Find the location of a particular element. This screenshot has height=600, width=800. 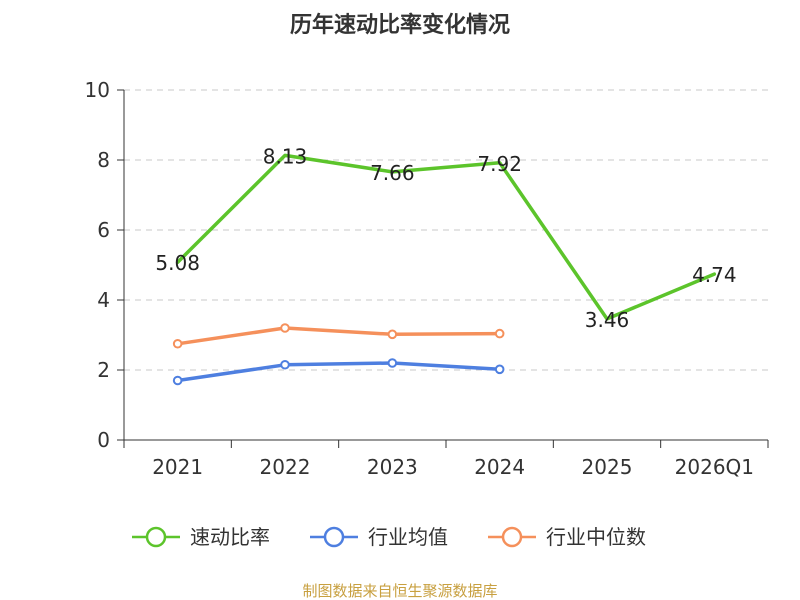

legend: 速动比率 行业均值 行业中位数 is located at coordinates (389, 537).